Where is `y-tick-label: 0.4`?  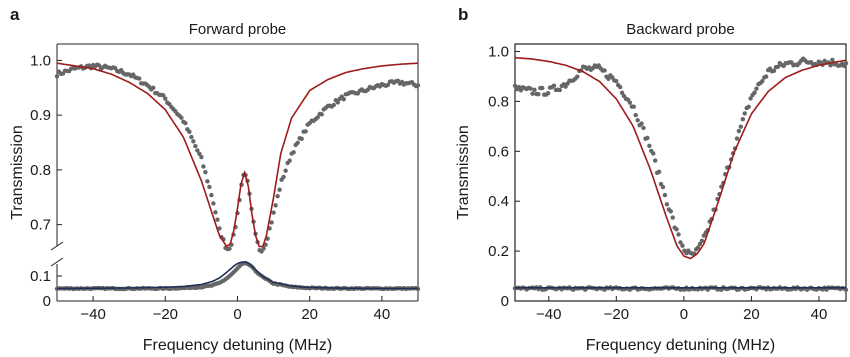
y-tick-label: 0.4 is located at coordinates (498, 201).